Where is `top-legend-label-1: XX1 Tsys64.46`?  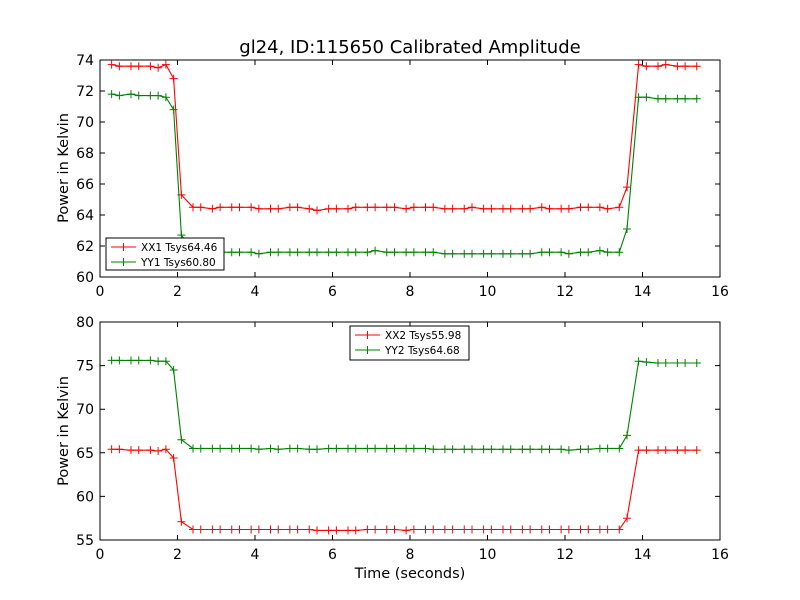
top-legend-label-1: XX1 Tsys64.46 is located at coordinates (179, 248).